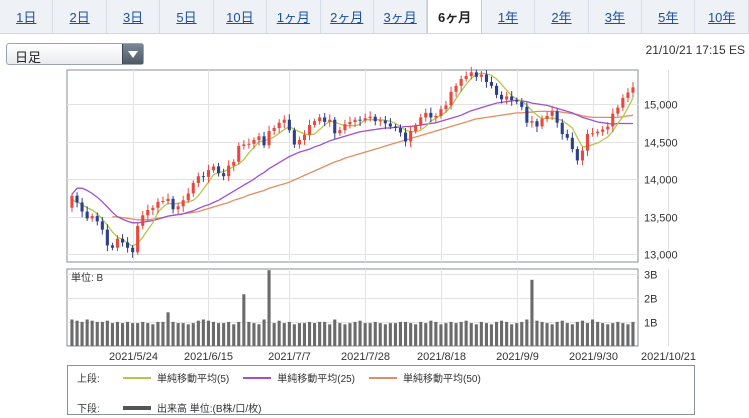  What do you see at coordinates (454, 16) in the screenshot?
I see `tab-8: 6ヶ月` at bounding box center [454, 16].